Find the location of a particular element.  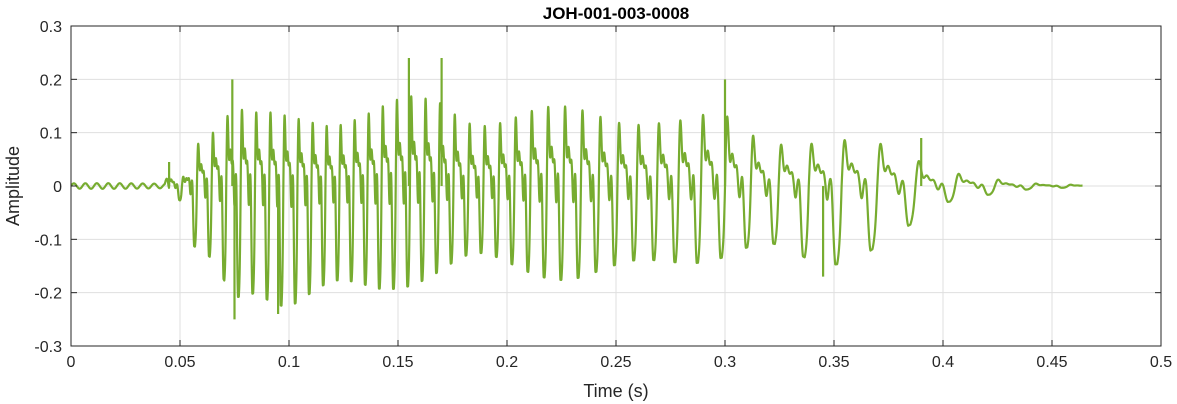

y-tick-label: -0.2 is located at coordinates (48, 294).